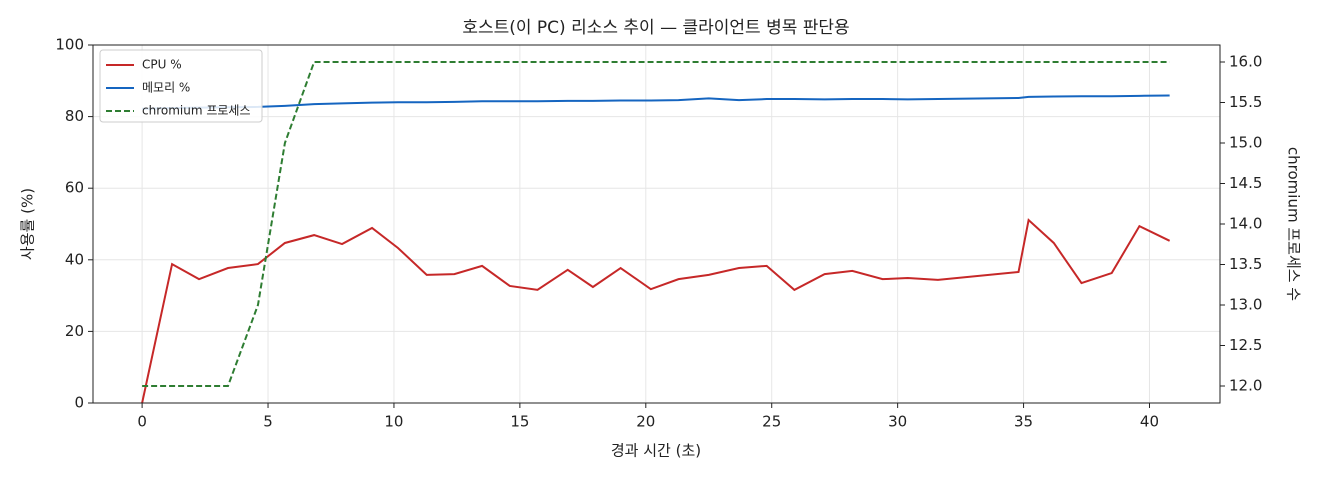 This screenshot has height=480, width=1320. Describe the element at coordinates (656, 451) in the screenshot. I see `x-axis-label: 경과 시간 (초)` at that location.